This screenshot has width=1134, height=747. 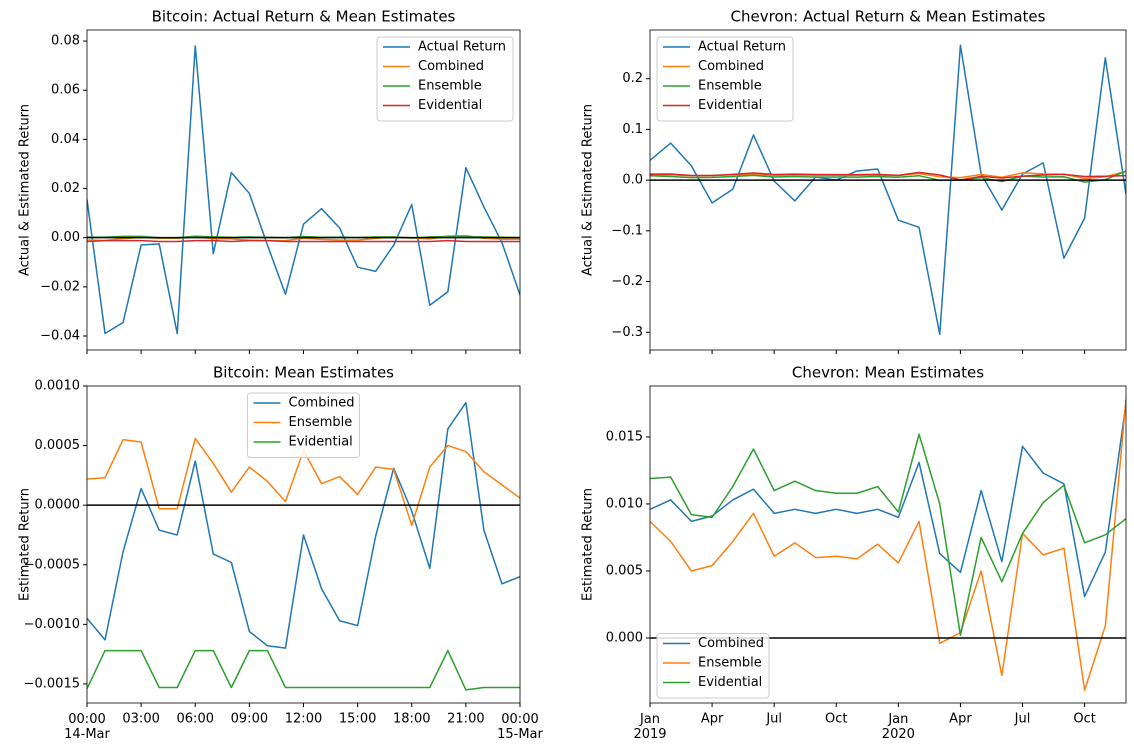 I want to click on y-tick-label: 0.010, so click(x=624, y=503).